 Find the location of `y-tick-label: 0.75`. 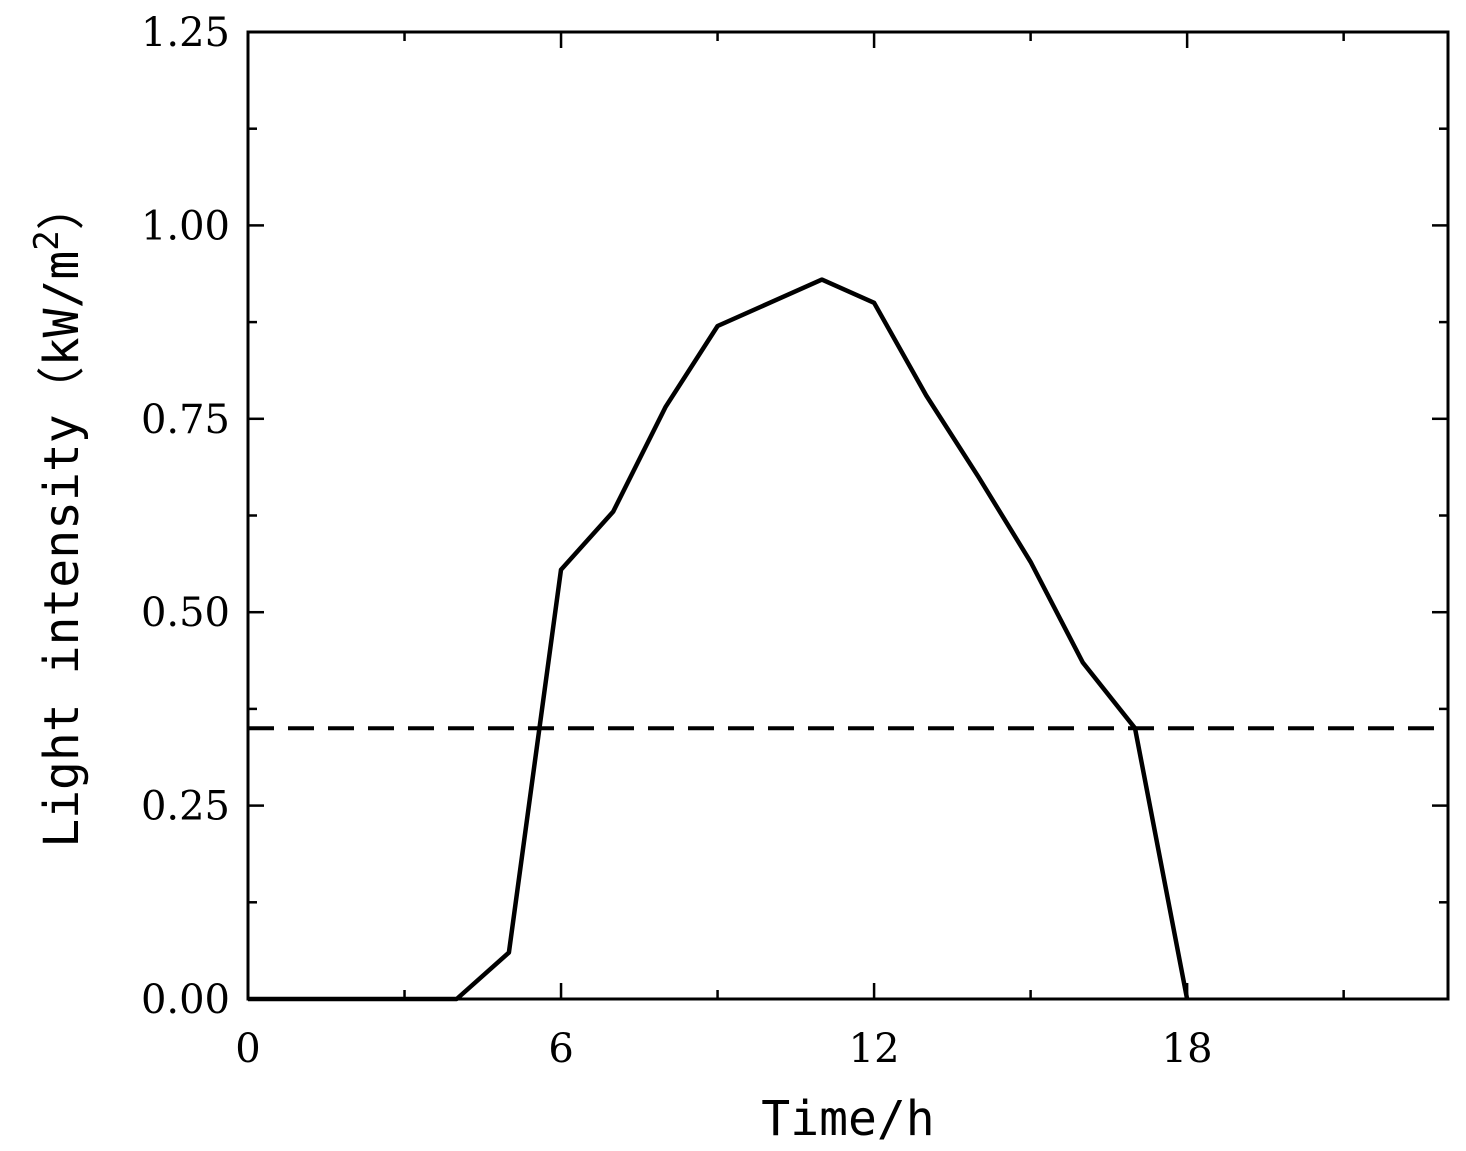

y-tick-label: 0.75 is located at coordinates (185, 420).